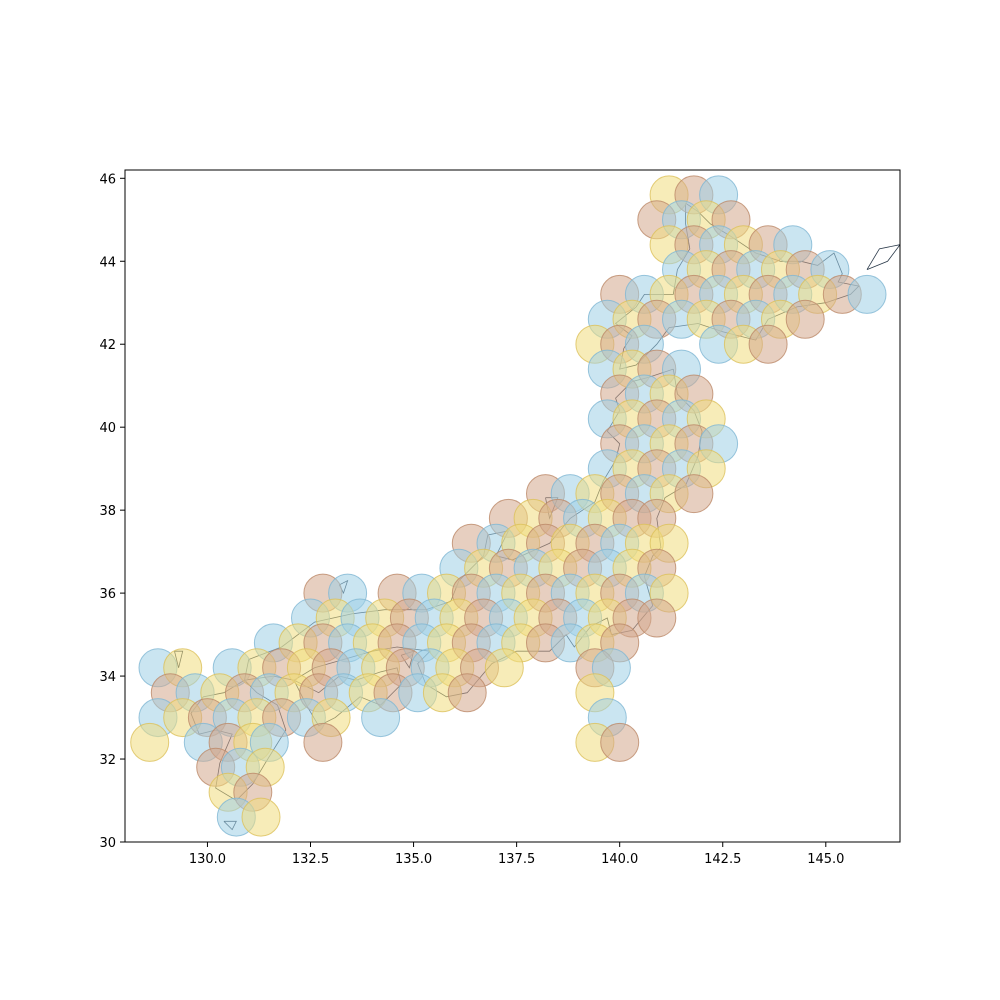 This screenshot has width=1000, height=1000. I want to click on x-tick-label-0: 130.0, so click(207, 859).